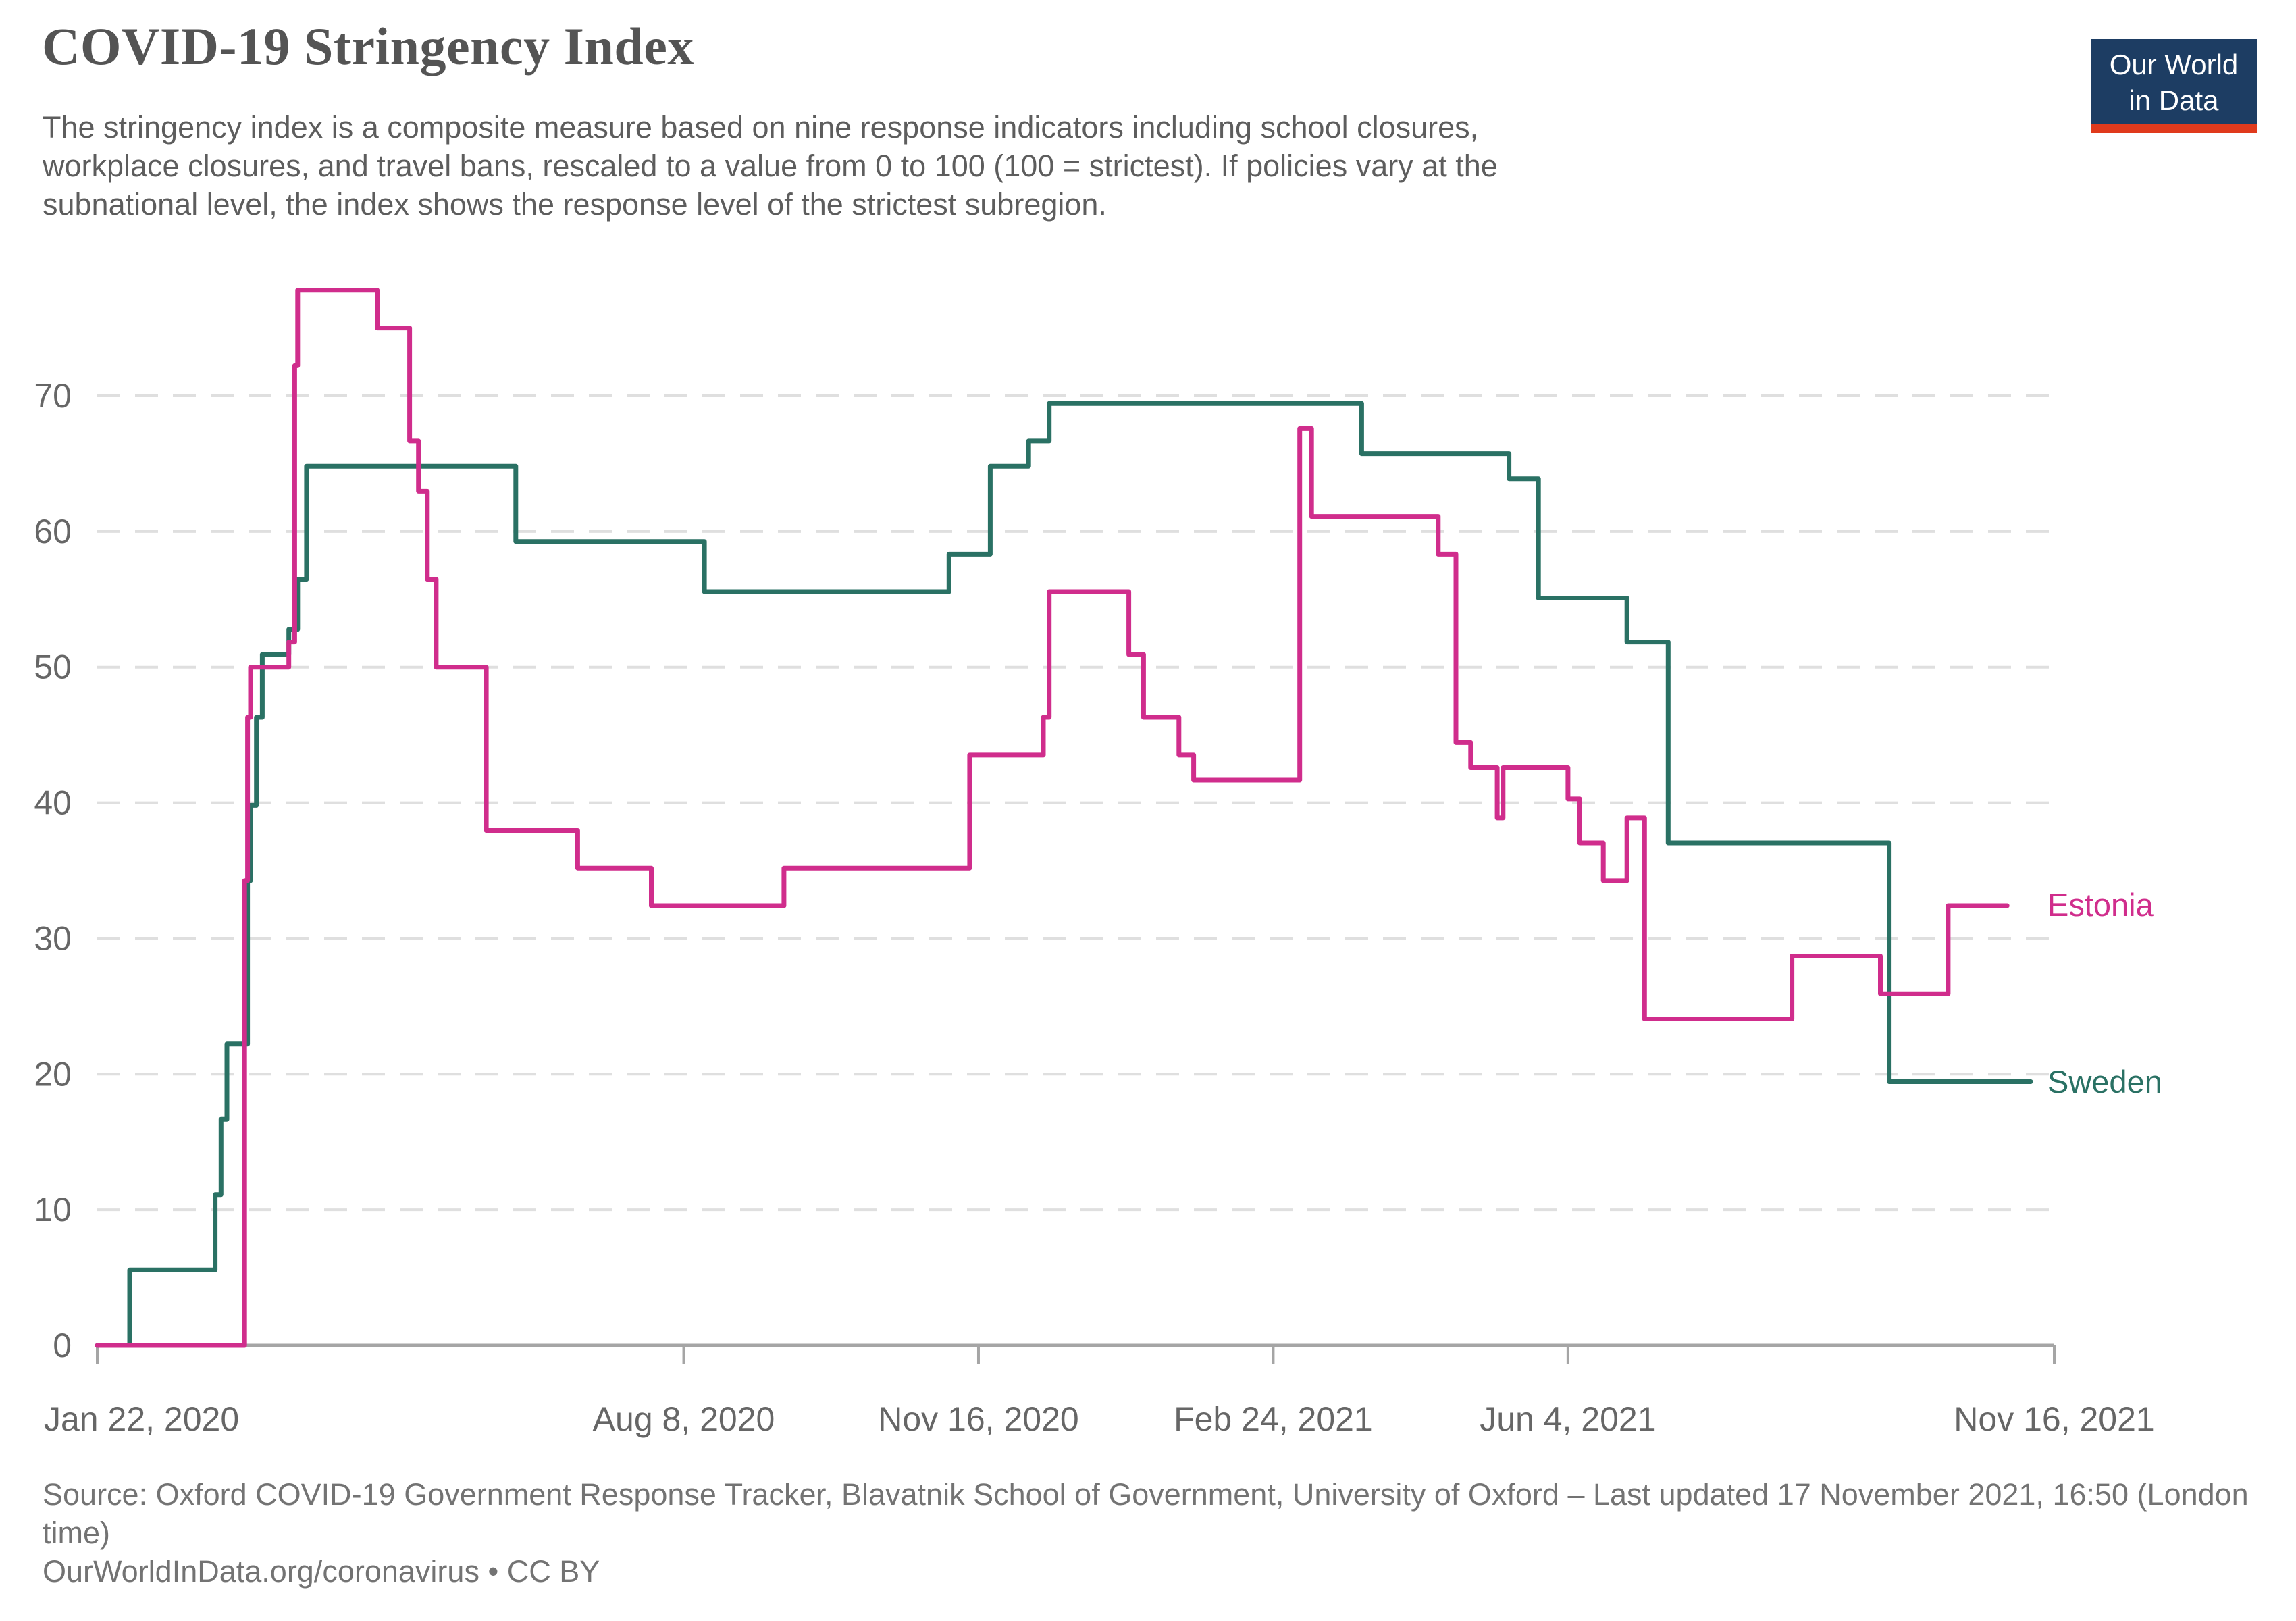  What do you see at coordinates (53, 531) in the screenshot?
I see `y-axis-tick-label: 60` at bounding box center [53, 531].